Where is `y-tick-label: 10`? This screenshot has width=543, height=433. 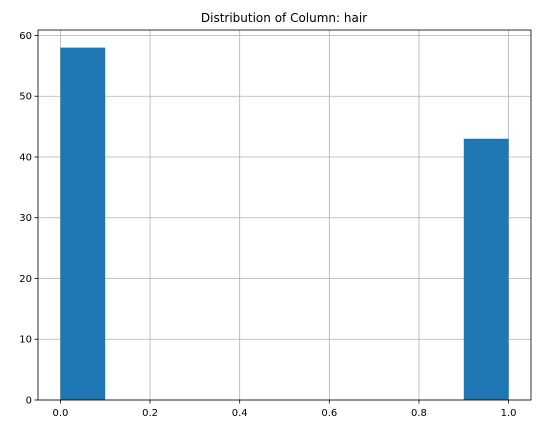 y-tick-label: 10 is located at coordinates (25, 340).